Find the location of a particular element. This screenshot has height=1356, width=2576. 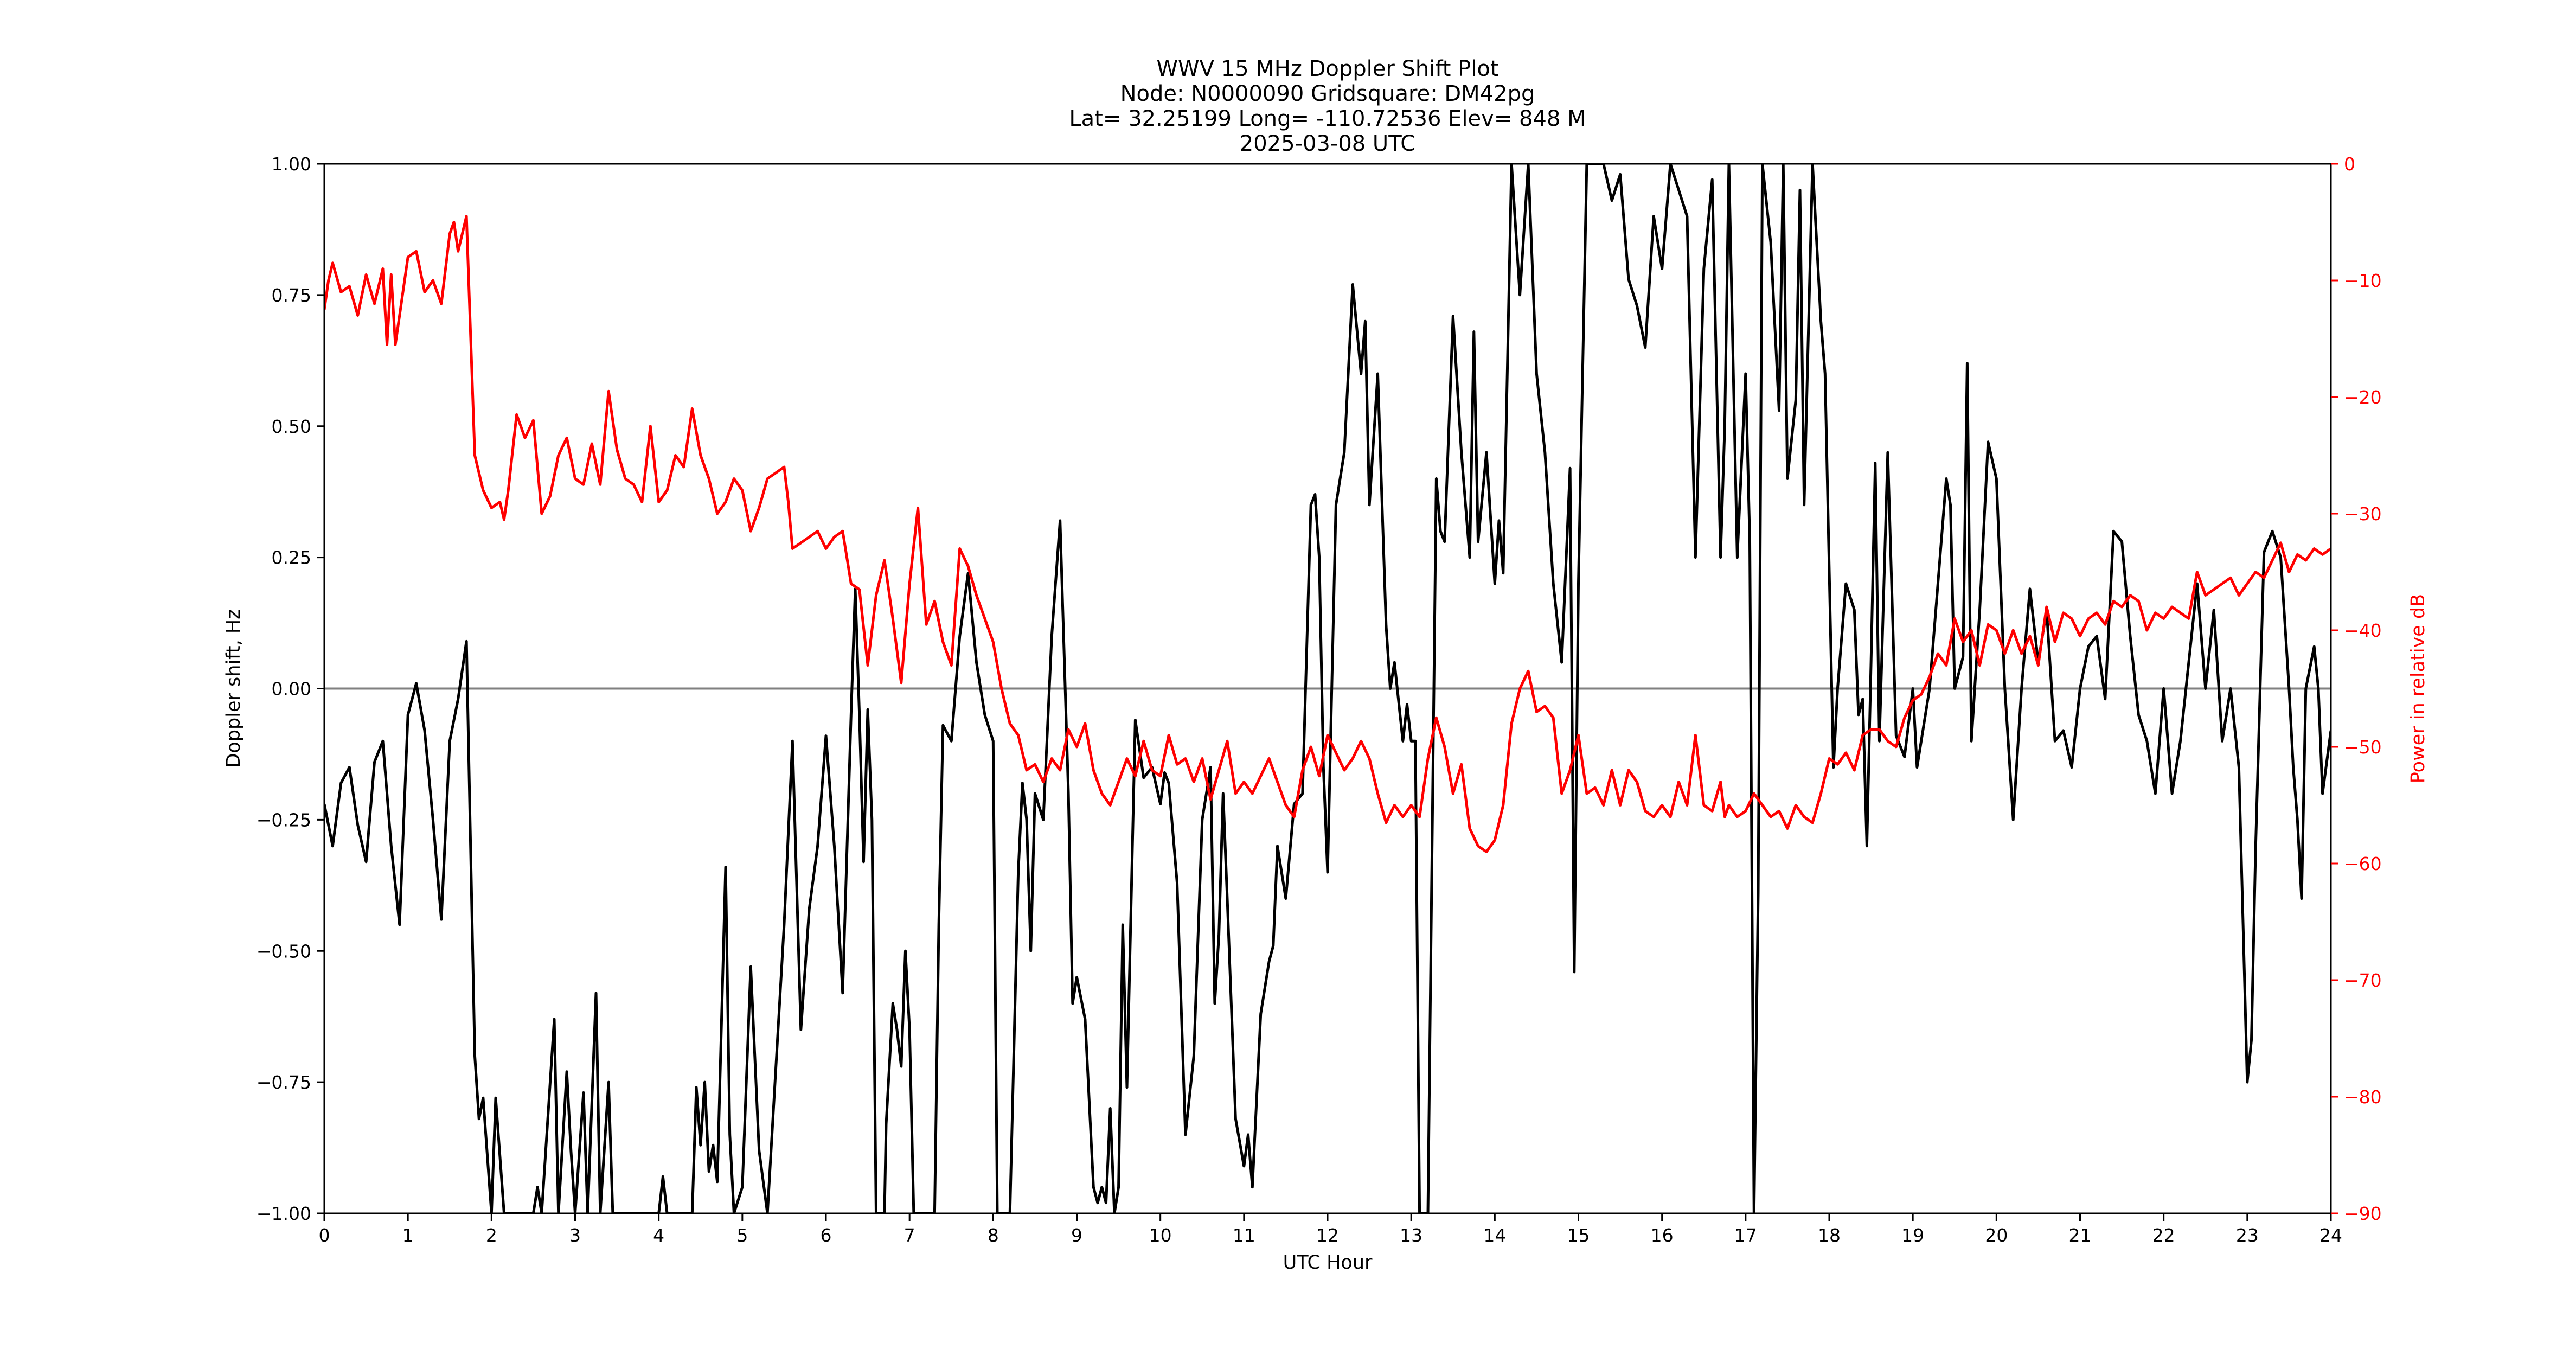

x-tick-label: 21 is located at coordinates (2080, 1235).